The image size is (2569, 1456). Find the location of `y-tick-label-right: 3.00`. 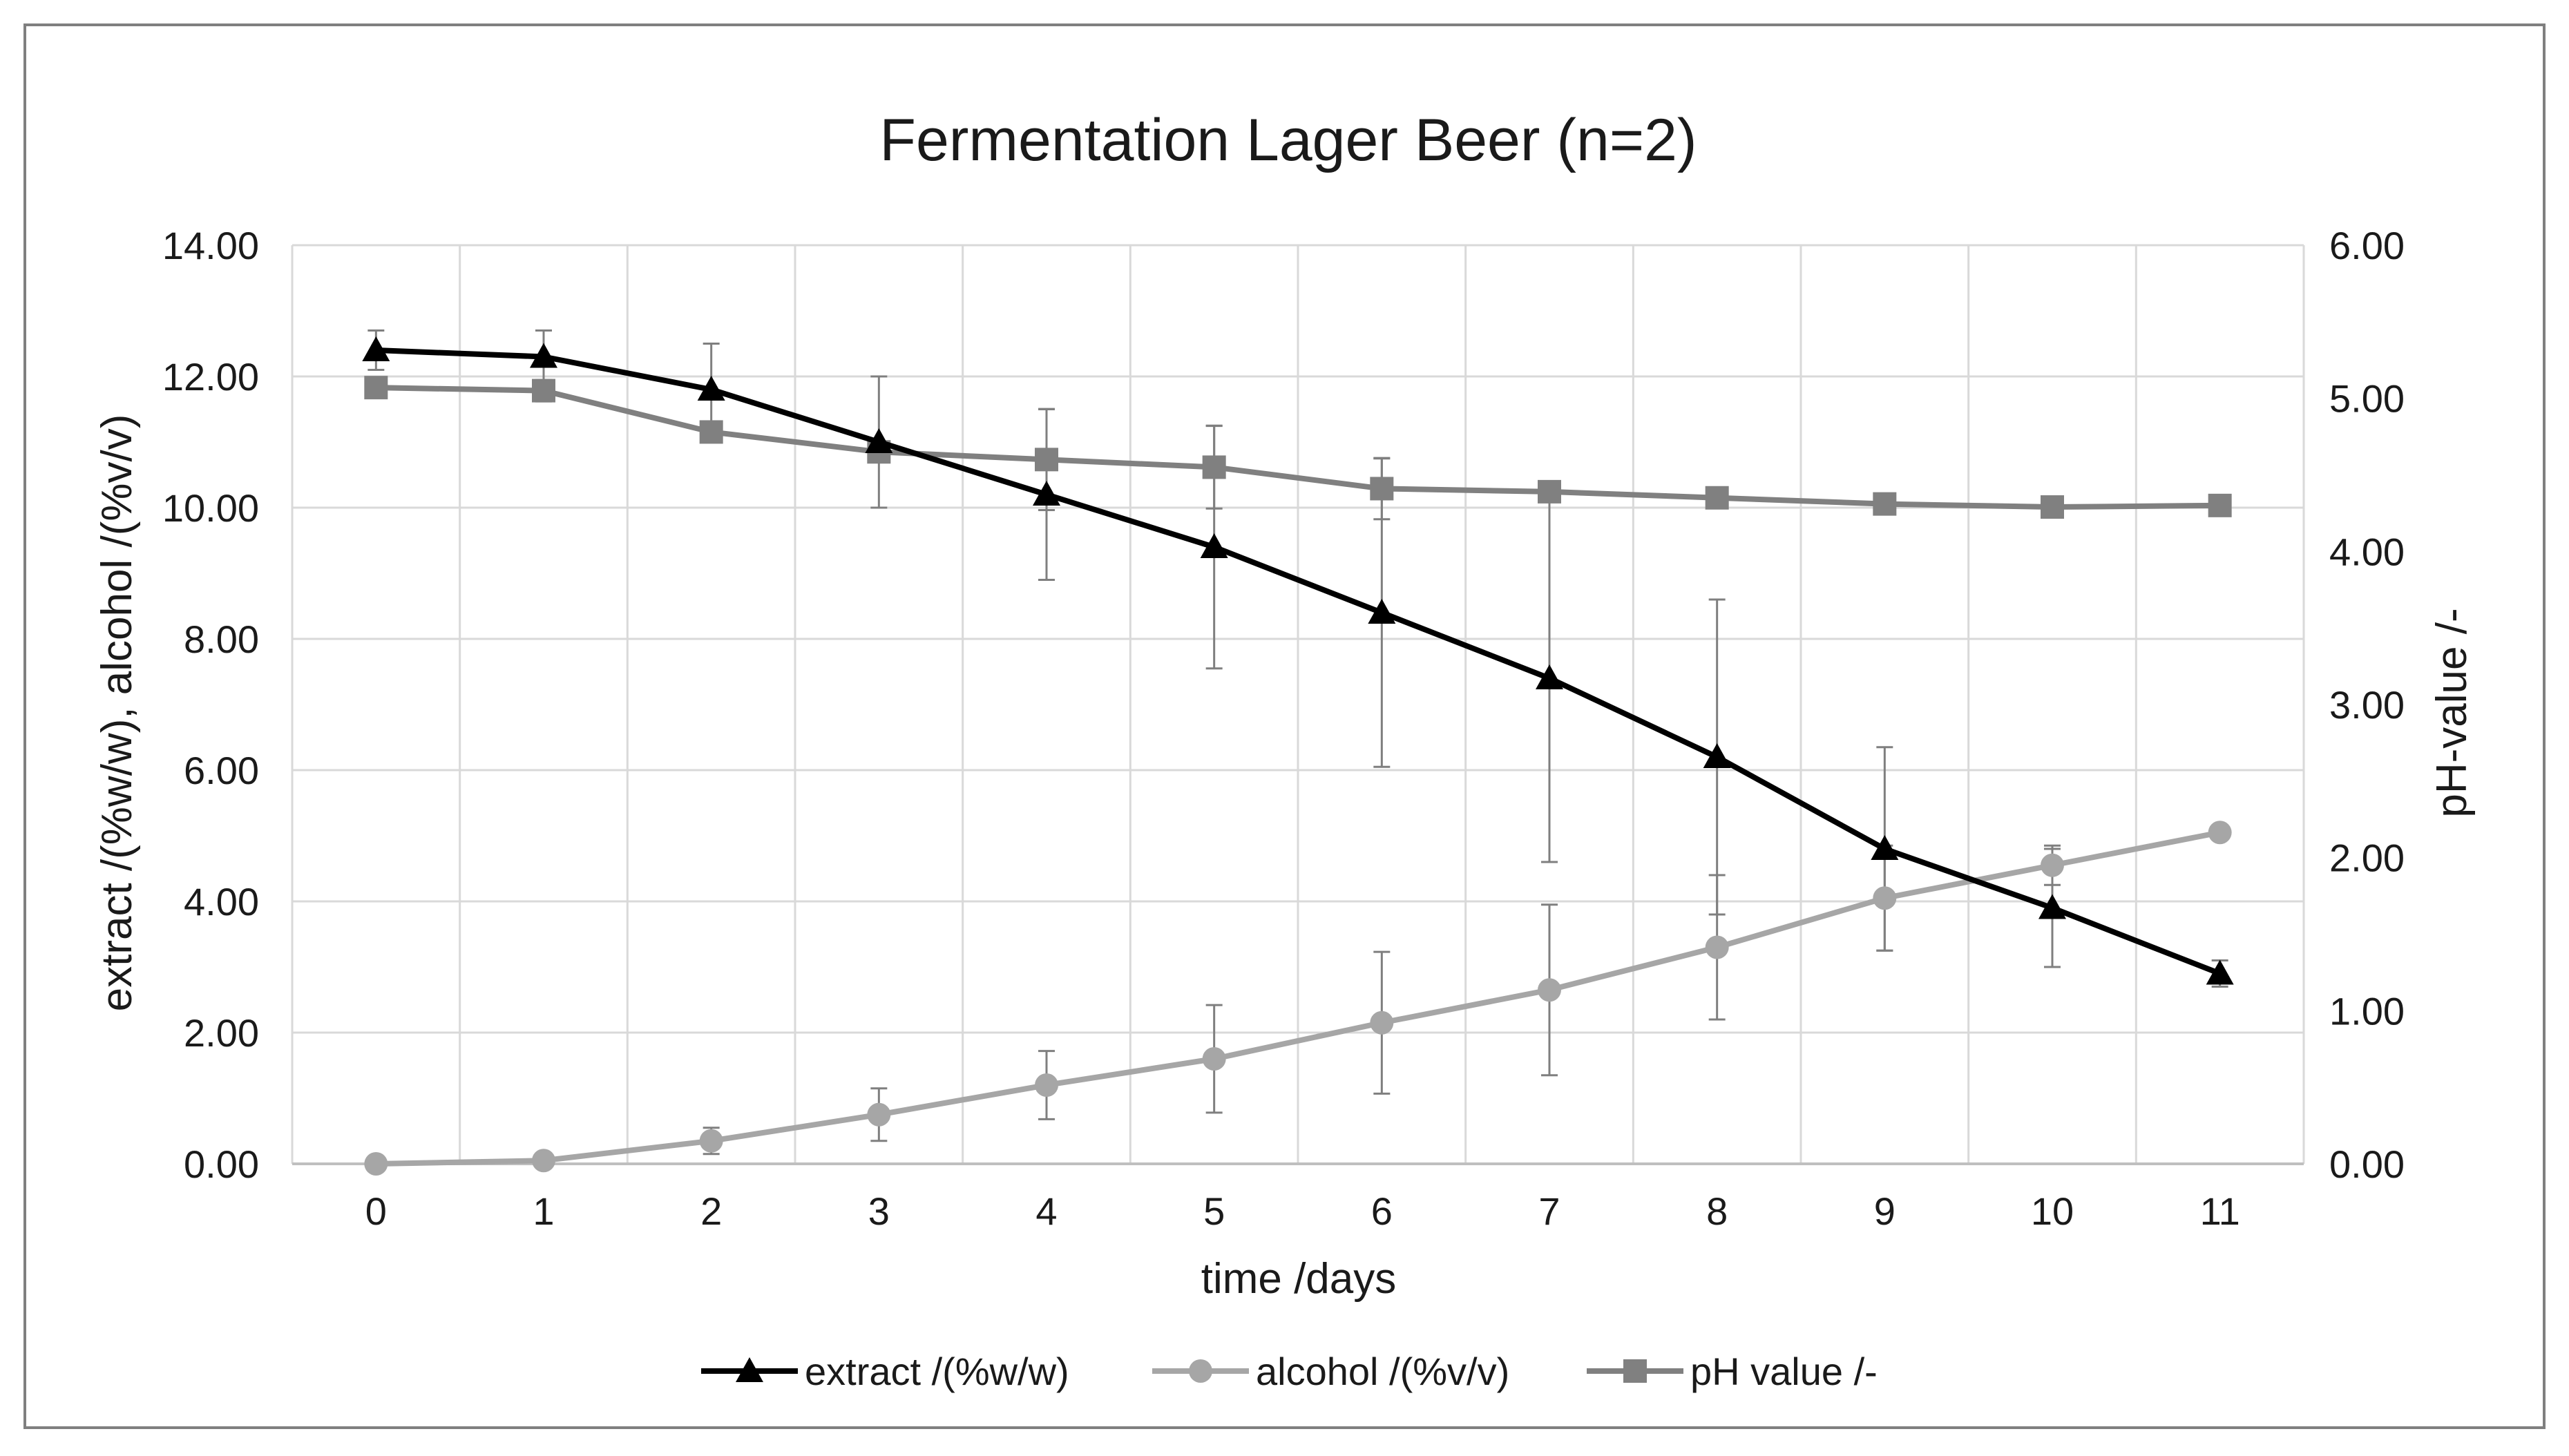

y-tick-label-right: 3.00 is located at coordinates (2367, 705).